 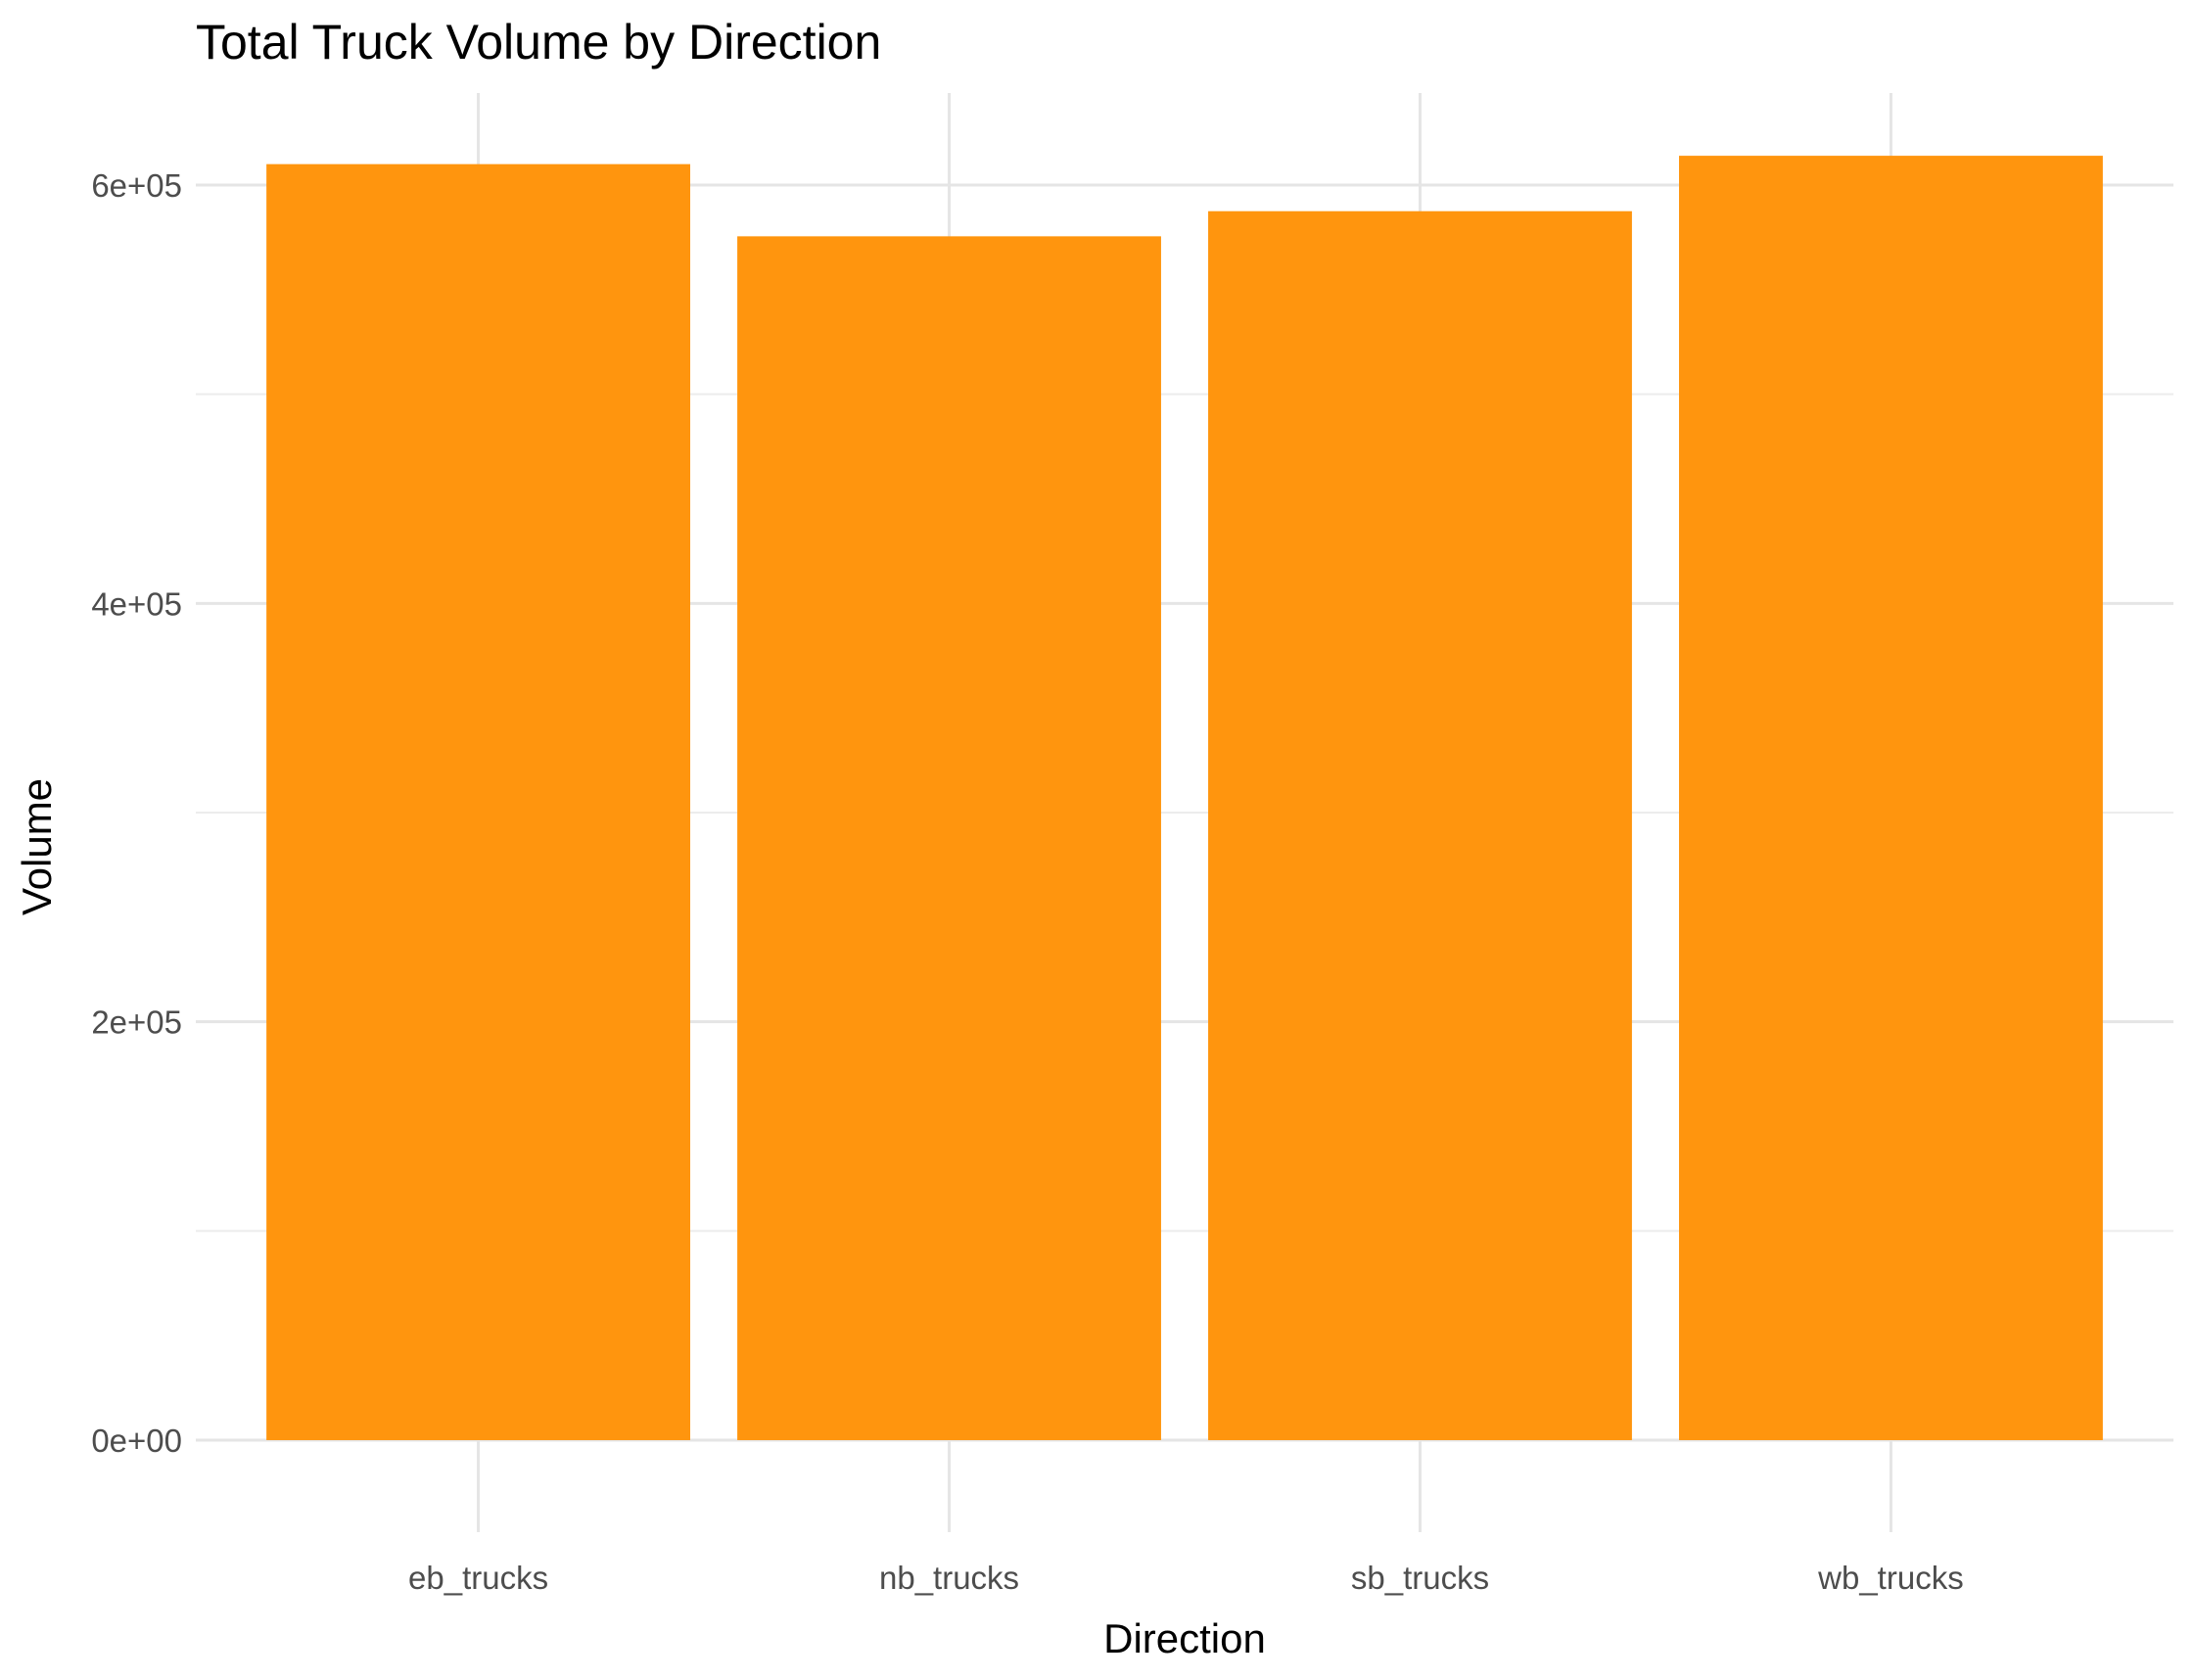 What do you see at coordinates (136, 1441) in the screenshot?
I see `y-tick-label: 0e+00` at bounding box center [136, 1441].